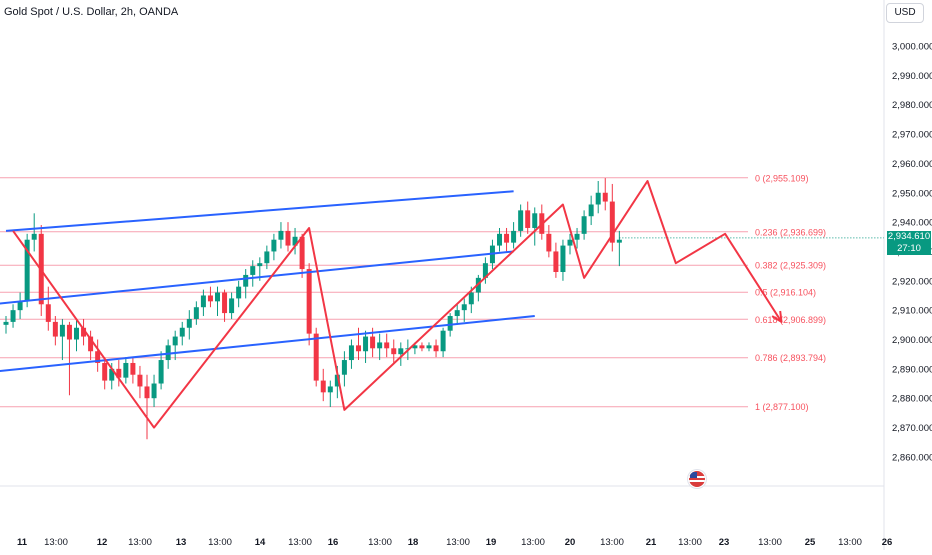  I want to click on y-tick-label: 2,990.000, so click(912, 76).